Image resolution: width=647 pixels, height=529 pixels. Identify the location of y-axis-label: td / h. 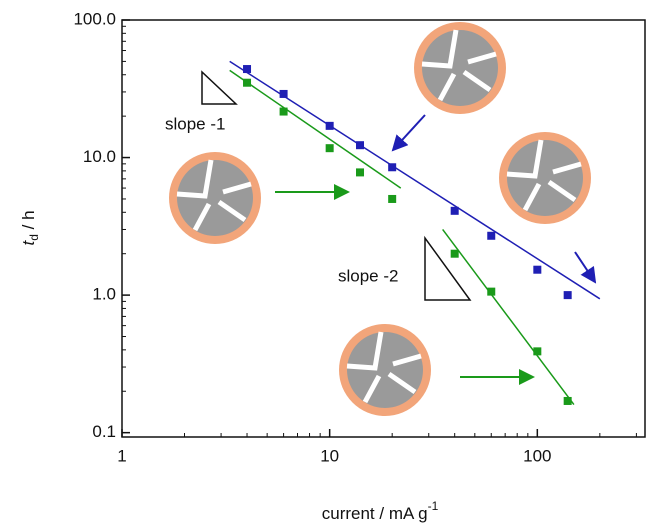
(30, 227).